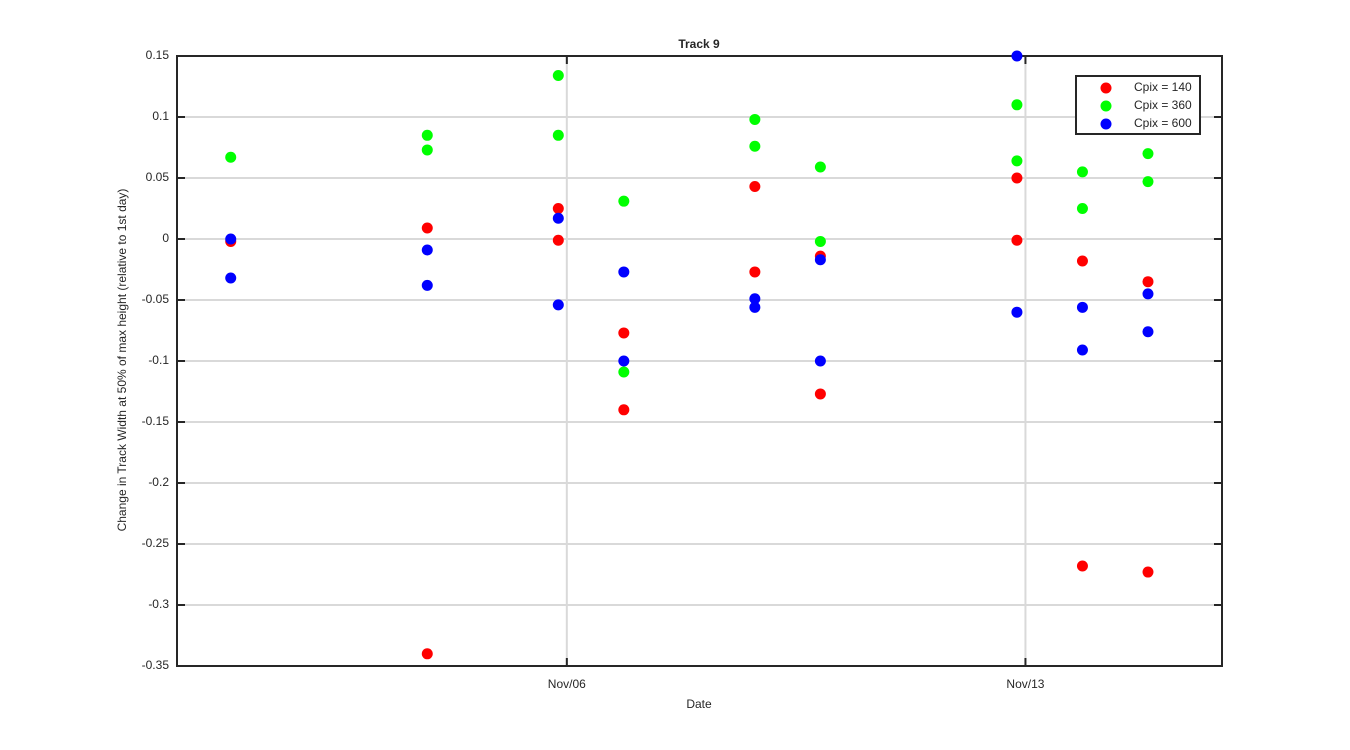  I want to click on legend-label: Cpix = 360, so click(1163, 105).